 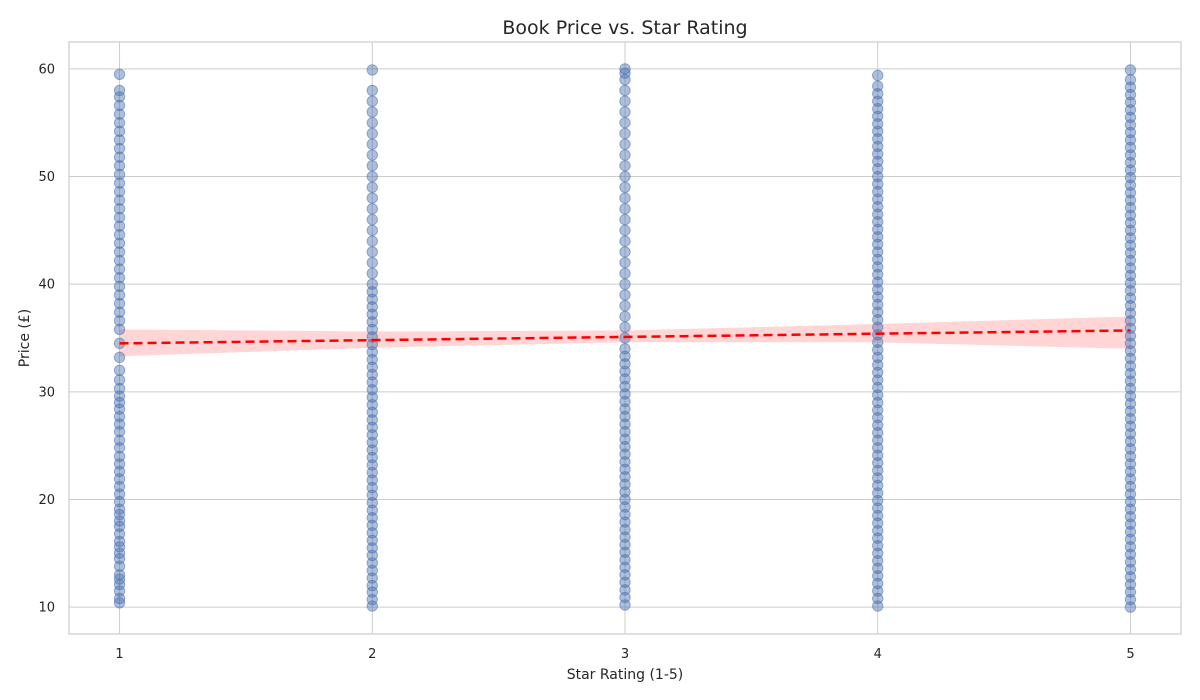 What do you see at coordinates (625, 675) in the screenshot?
I see `x-axis-label: Star Rating (1-5)` at bounding box center [625, 675].